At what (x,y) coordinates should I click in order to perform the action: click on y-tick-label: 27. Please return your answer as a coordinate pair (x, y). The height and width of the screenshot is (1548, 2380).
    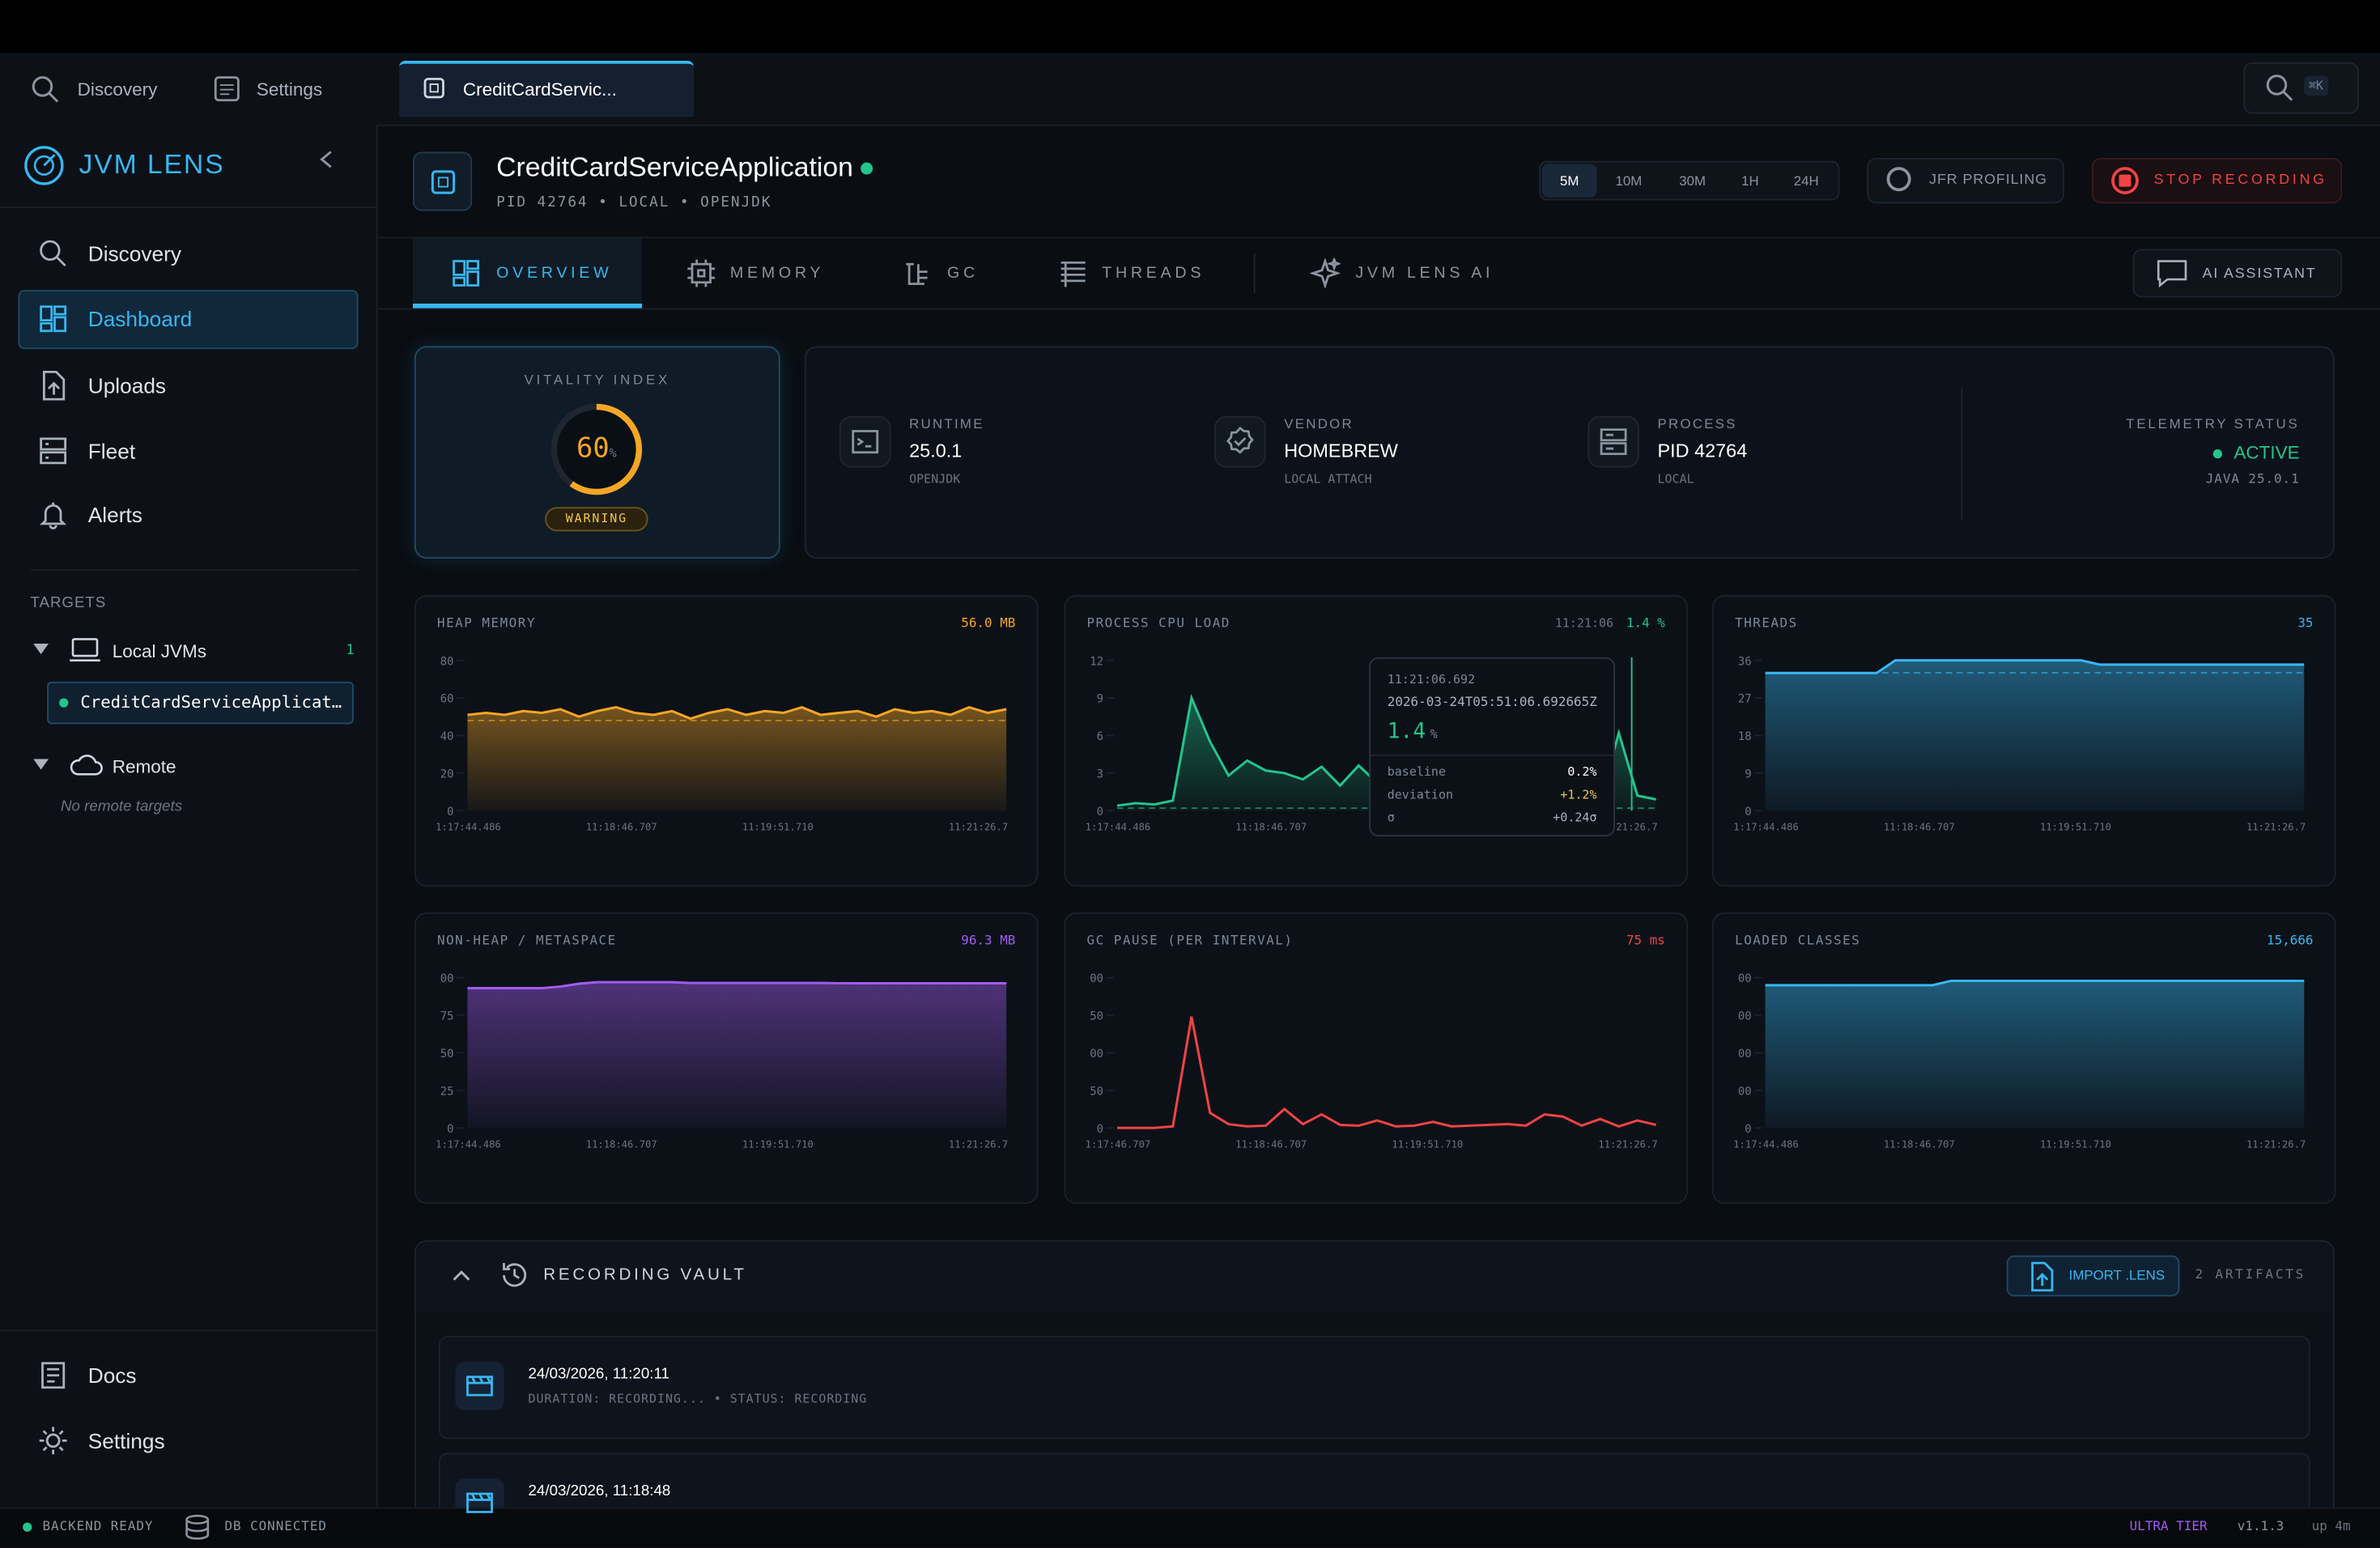
    Looking at the image, I should click on (1745, 699).